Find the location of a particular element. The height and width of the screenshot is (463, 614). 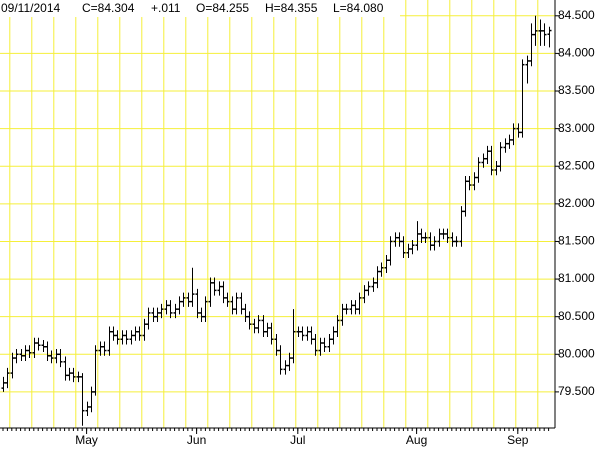

y-tick-label: 81.500 is located at coordinates (576, 241).